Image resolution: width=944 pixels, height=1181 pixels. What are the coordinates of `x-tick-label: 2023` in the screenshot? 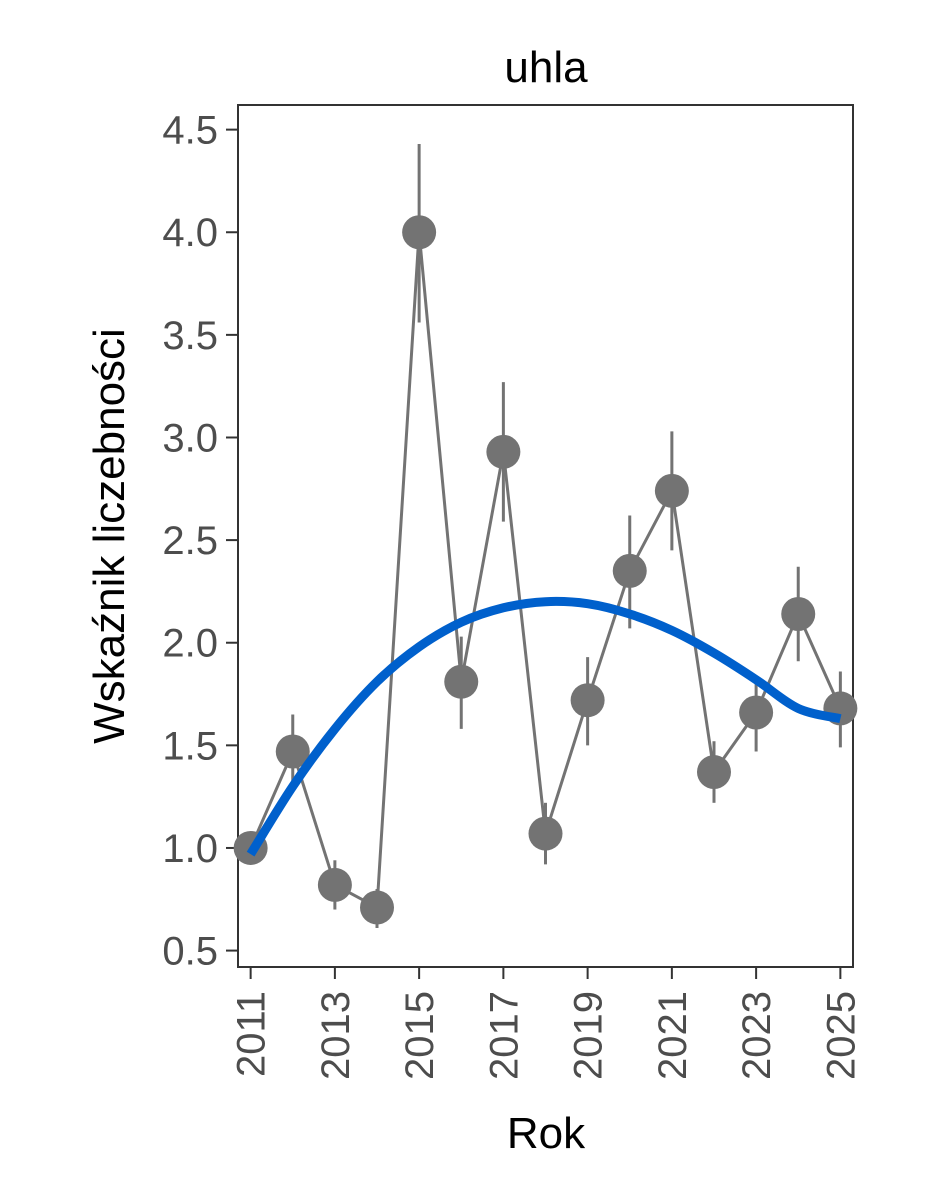 It's located at (757, 1035).